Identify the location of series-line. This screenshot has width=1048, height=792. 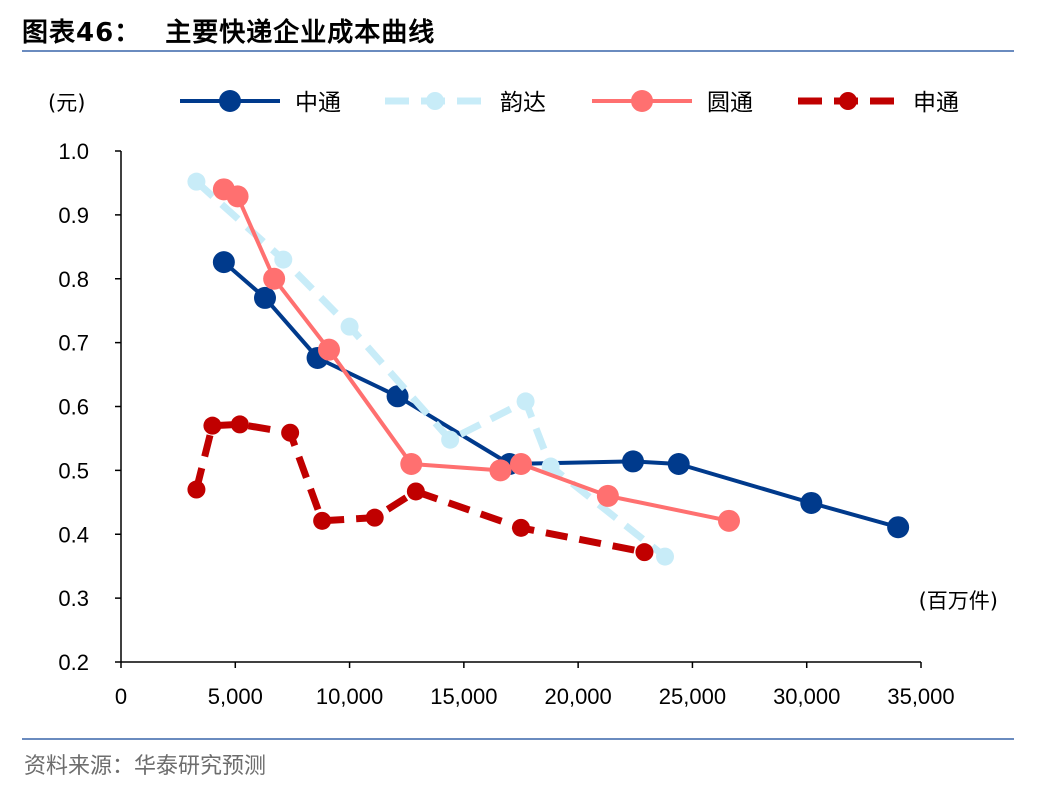
(419, 488).